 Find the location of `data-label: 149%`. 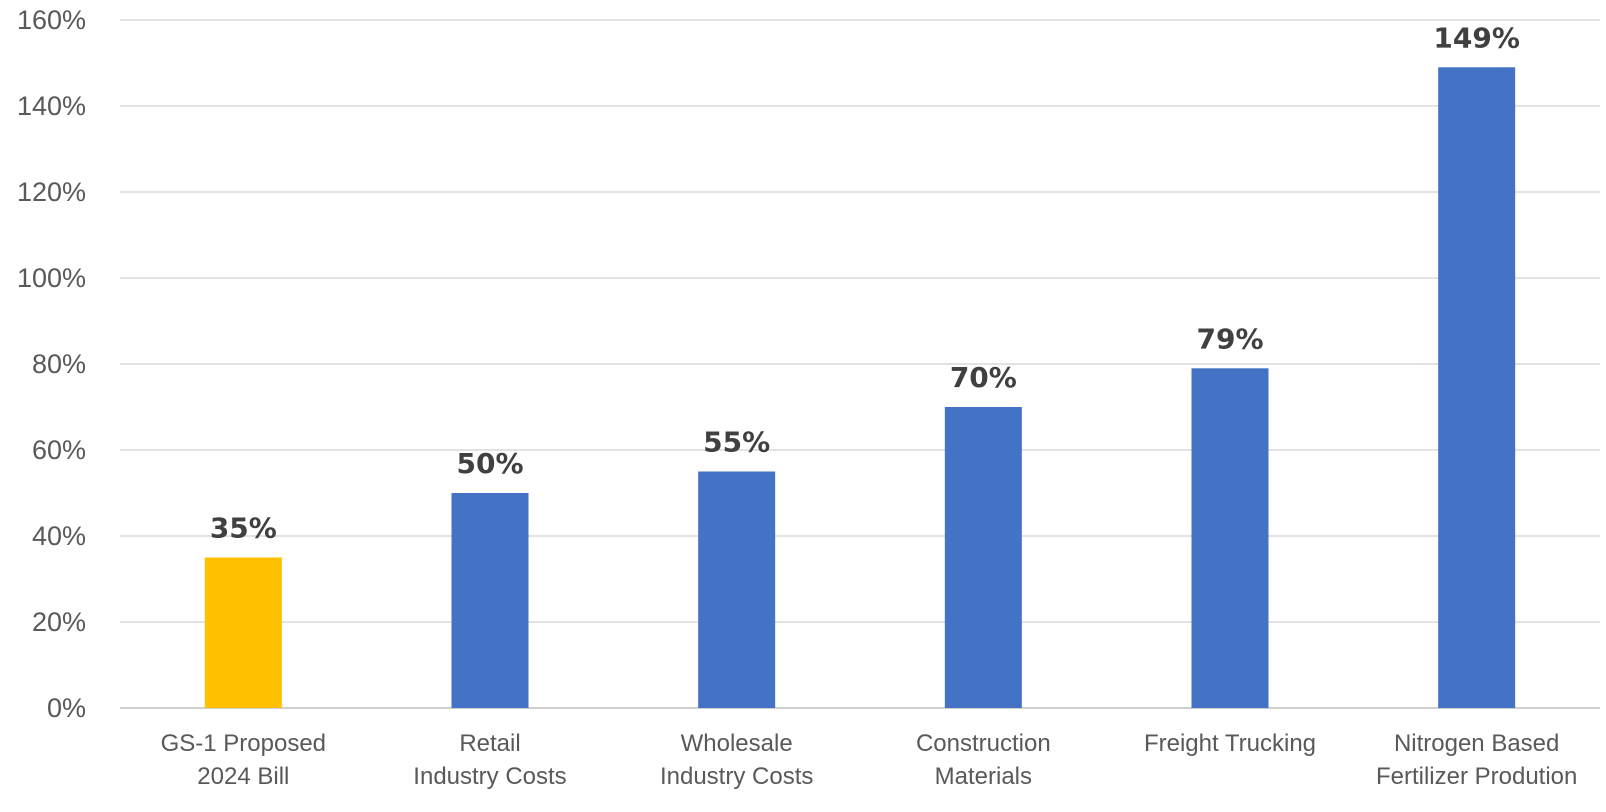

data-label: 149% is located at coordinates (1476, 37).